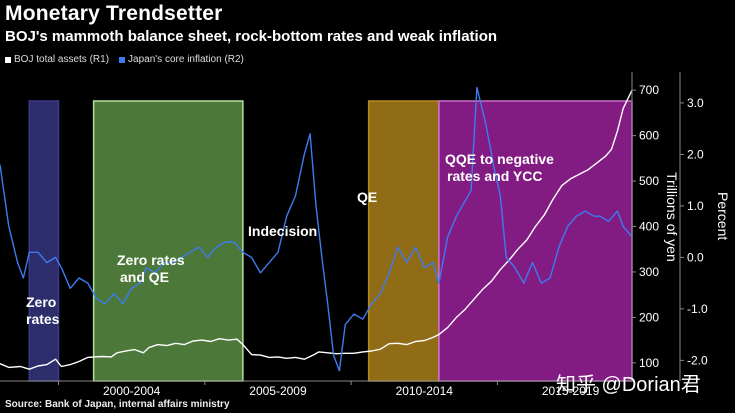 This screenshot has height=413, width=735. I want to click on legend-swatch-inflation, so click(122, 59).